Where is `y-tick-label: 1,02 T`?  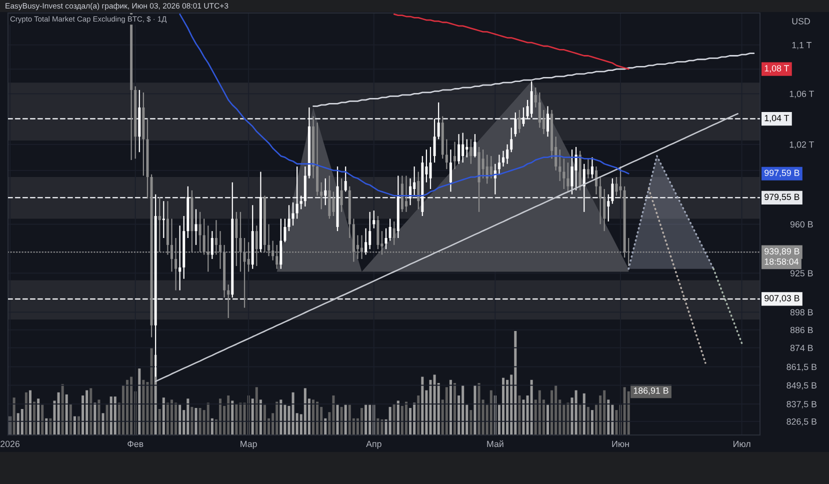 y-tick-label: 1,02 T is located at coordinates (802, 145).